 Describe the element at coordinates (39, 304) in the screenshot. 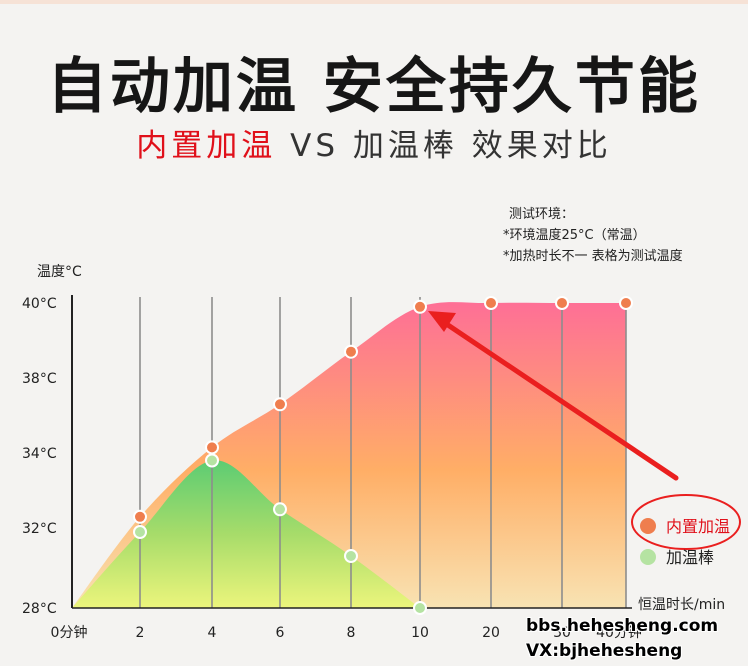

I see `y-tick-label: 40°C` at that location.